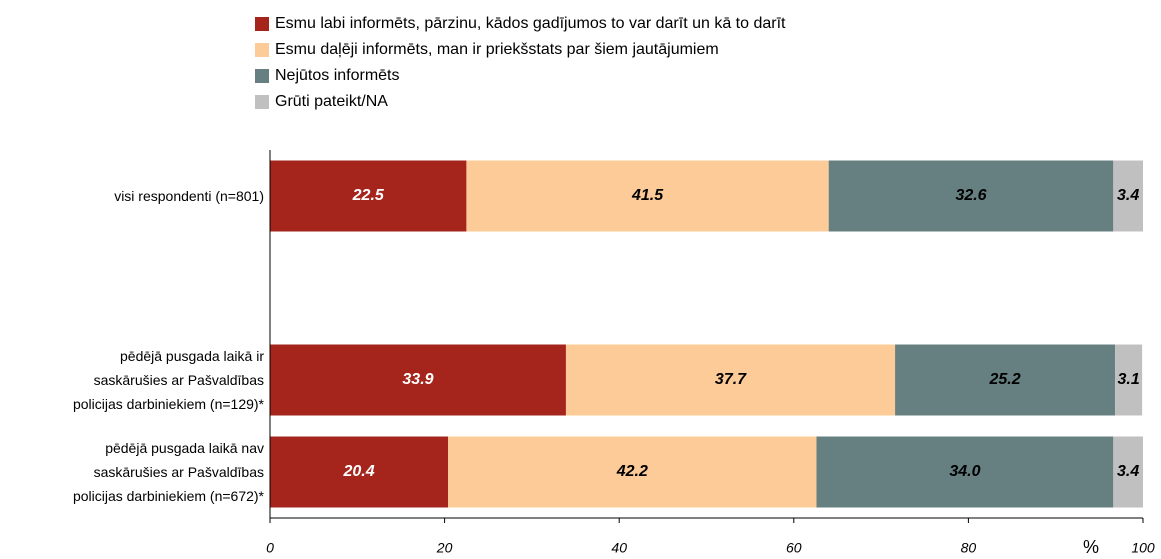  I want to click on data-label: 22.5, so click(368, 195).